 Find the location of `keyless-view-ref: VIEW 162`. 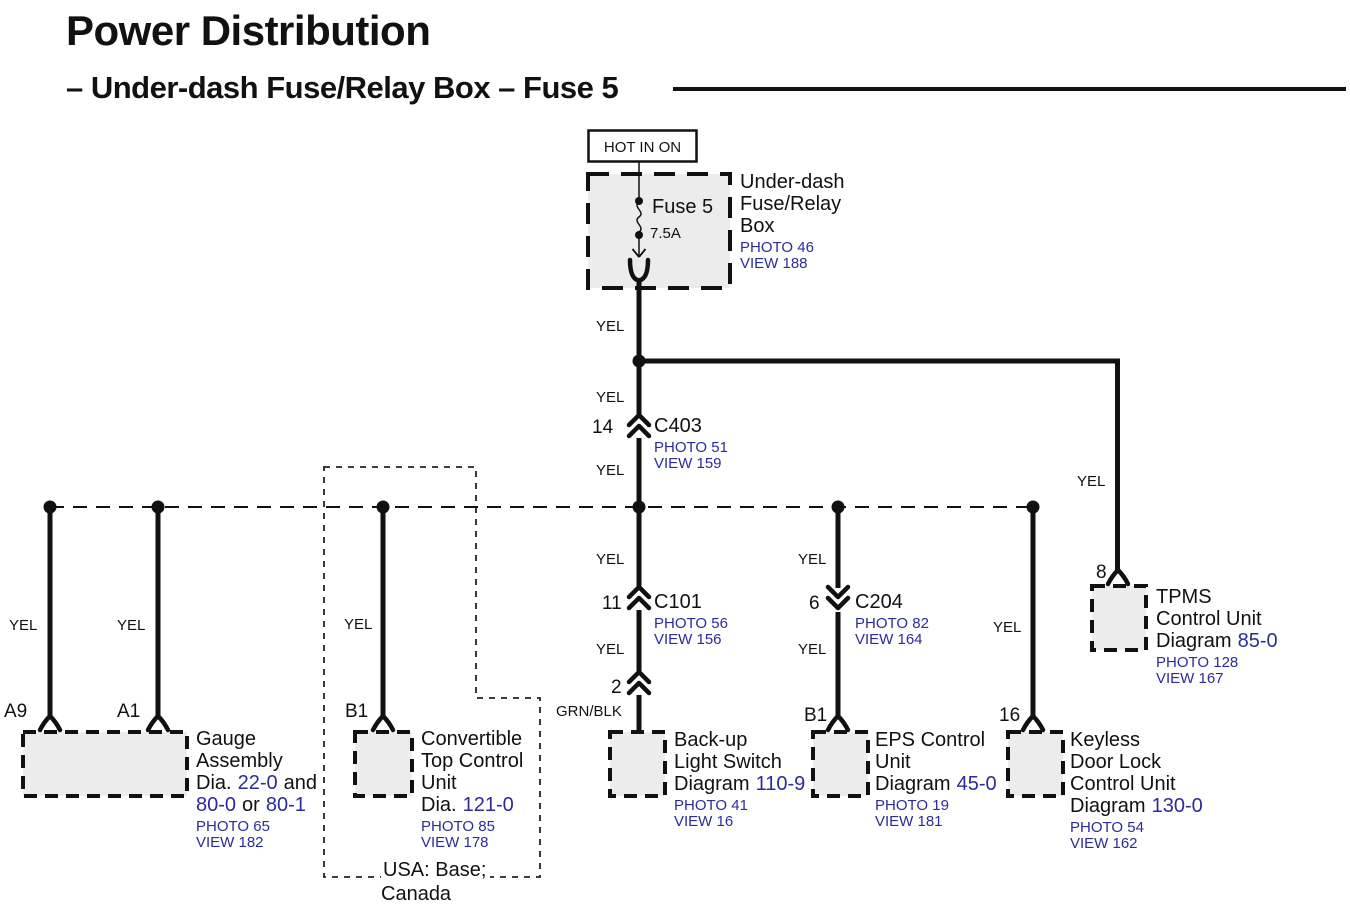

keyless-view-ref: VIEW 162 is located at coordinates (1104, 843).